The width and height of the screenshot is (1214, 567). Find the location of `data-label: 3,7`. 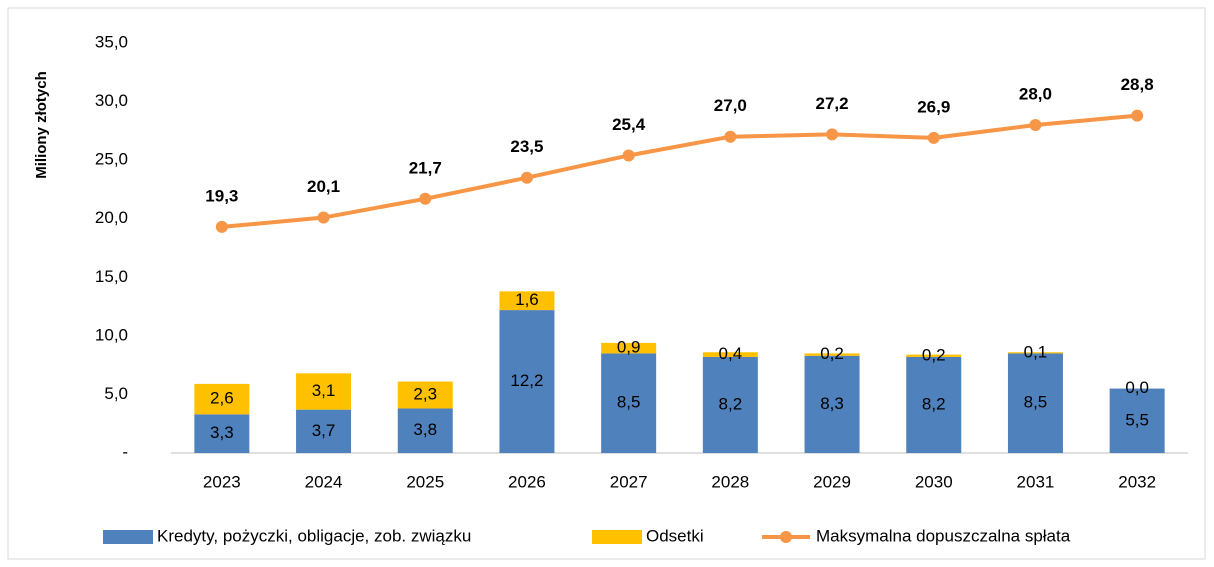

data-label: 3,7 is located at coordinates (324, 430).